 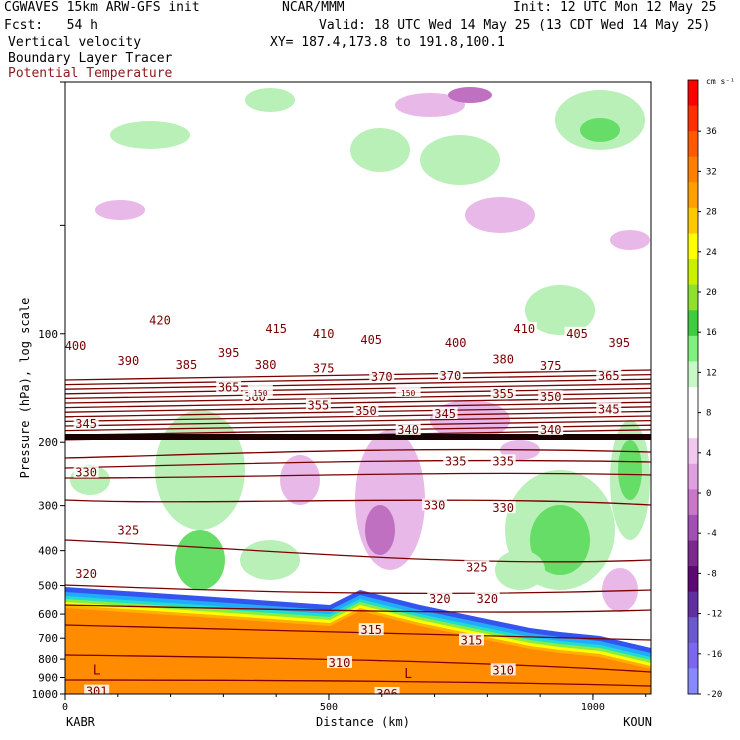 I want to click on theta-label-16: 365, so click(x=609, y=376).